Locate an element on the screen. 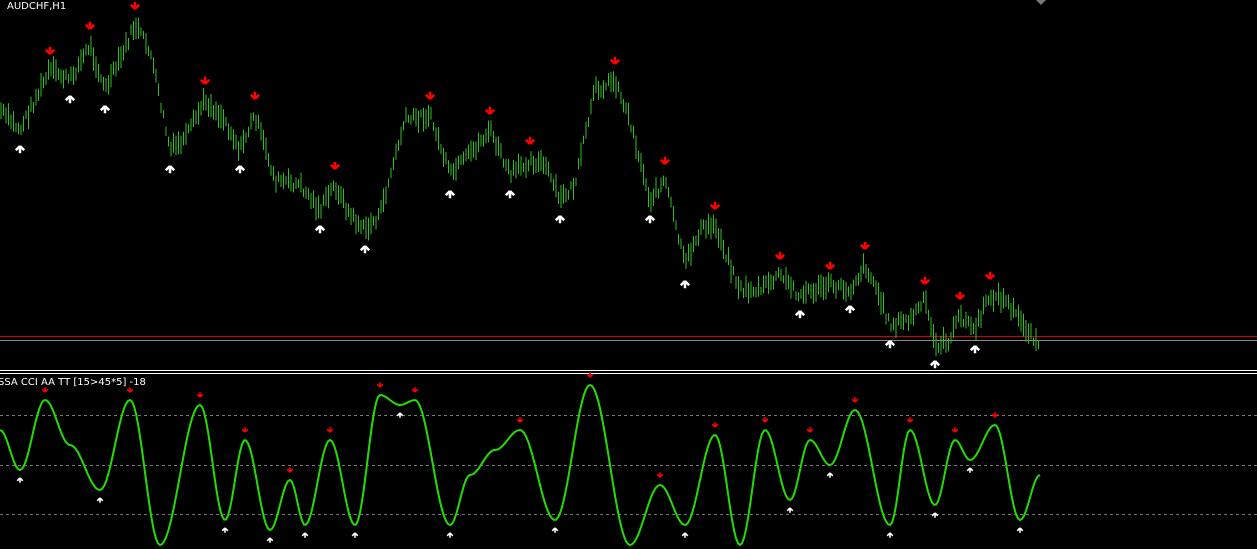 The width and height of the screenshot is (1257, 549). indicator-title: SSA CCI AA TT [15>45*5] -18 is located at coordinates (73, 382).